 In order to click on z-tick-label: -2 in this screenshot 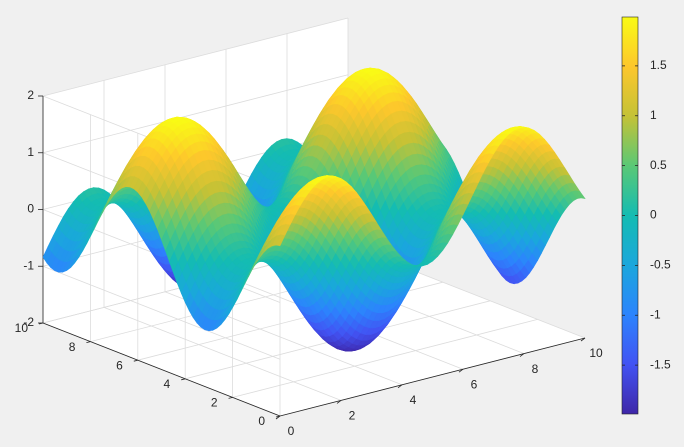, I will do `click(28, 322)`.